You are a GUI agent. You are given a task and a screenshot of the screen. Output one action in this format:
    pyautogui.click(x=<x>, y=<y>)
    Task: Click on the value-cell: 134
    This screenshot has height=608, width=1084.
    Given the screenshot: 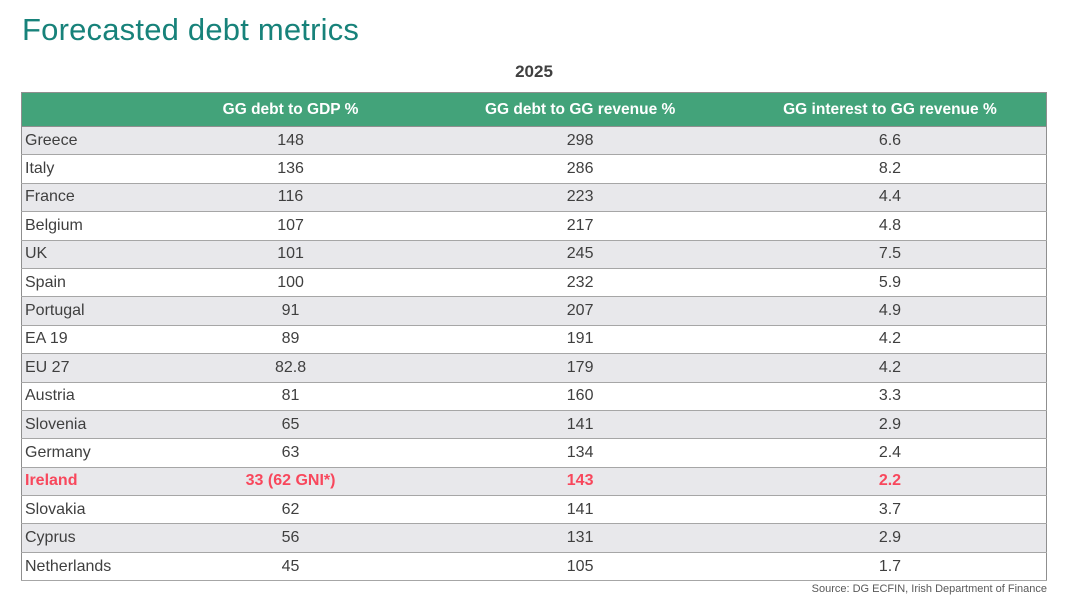 What is the action you would take?
    pyautogui.click(x=580, y=453)
    